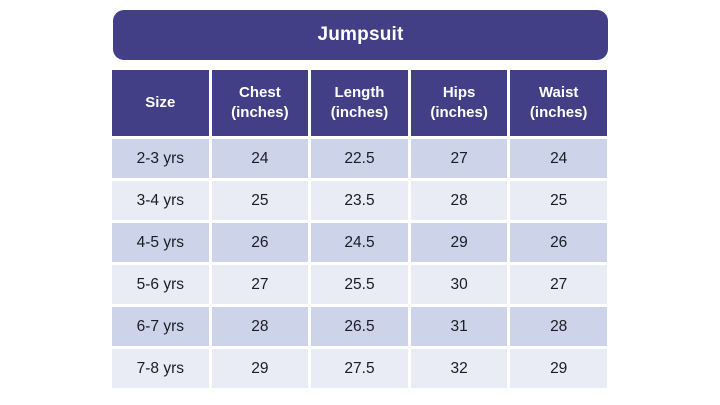 This screenshot has height=405, width=720. What do you see at coordinates (260, 103) in the screenshot?
I see `header-cell-chest: Chest (inches)` at bounding box center [260, 103].